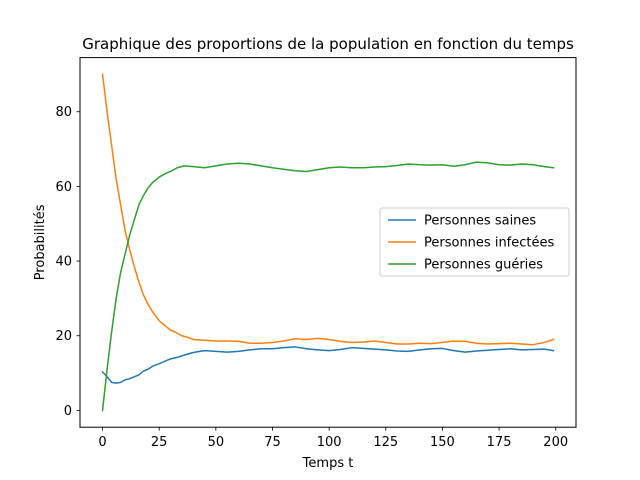 The image size is (640, 480). What do you see at coordinates (499, 442) in the screenshot?
I see `x-tick-label: 175` at bounding box center [499, 442].